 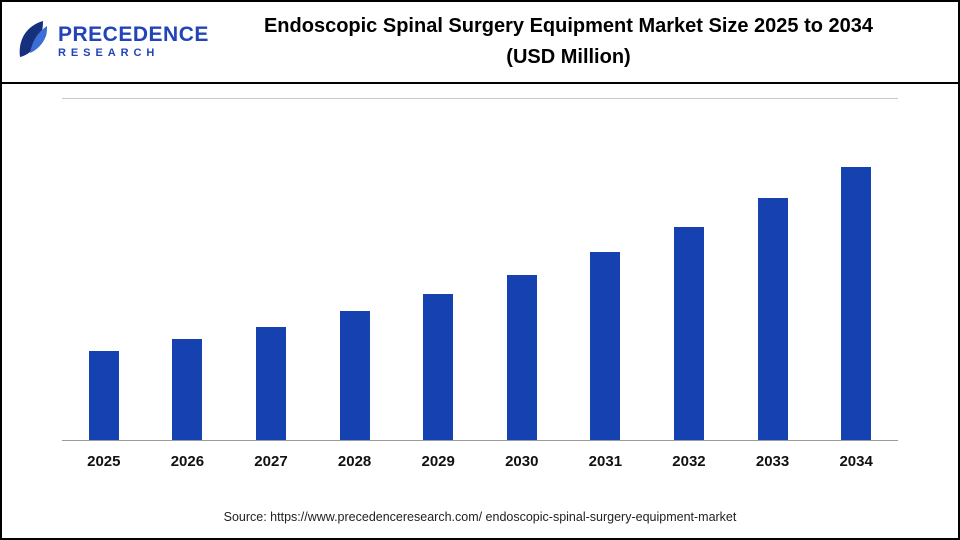 What do you see at coordinates (438, 366) in the screenshot?
I see `bar-2029` at bounding box center [438, 366].